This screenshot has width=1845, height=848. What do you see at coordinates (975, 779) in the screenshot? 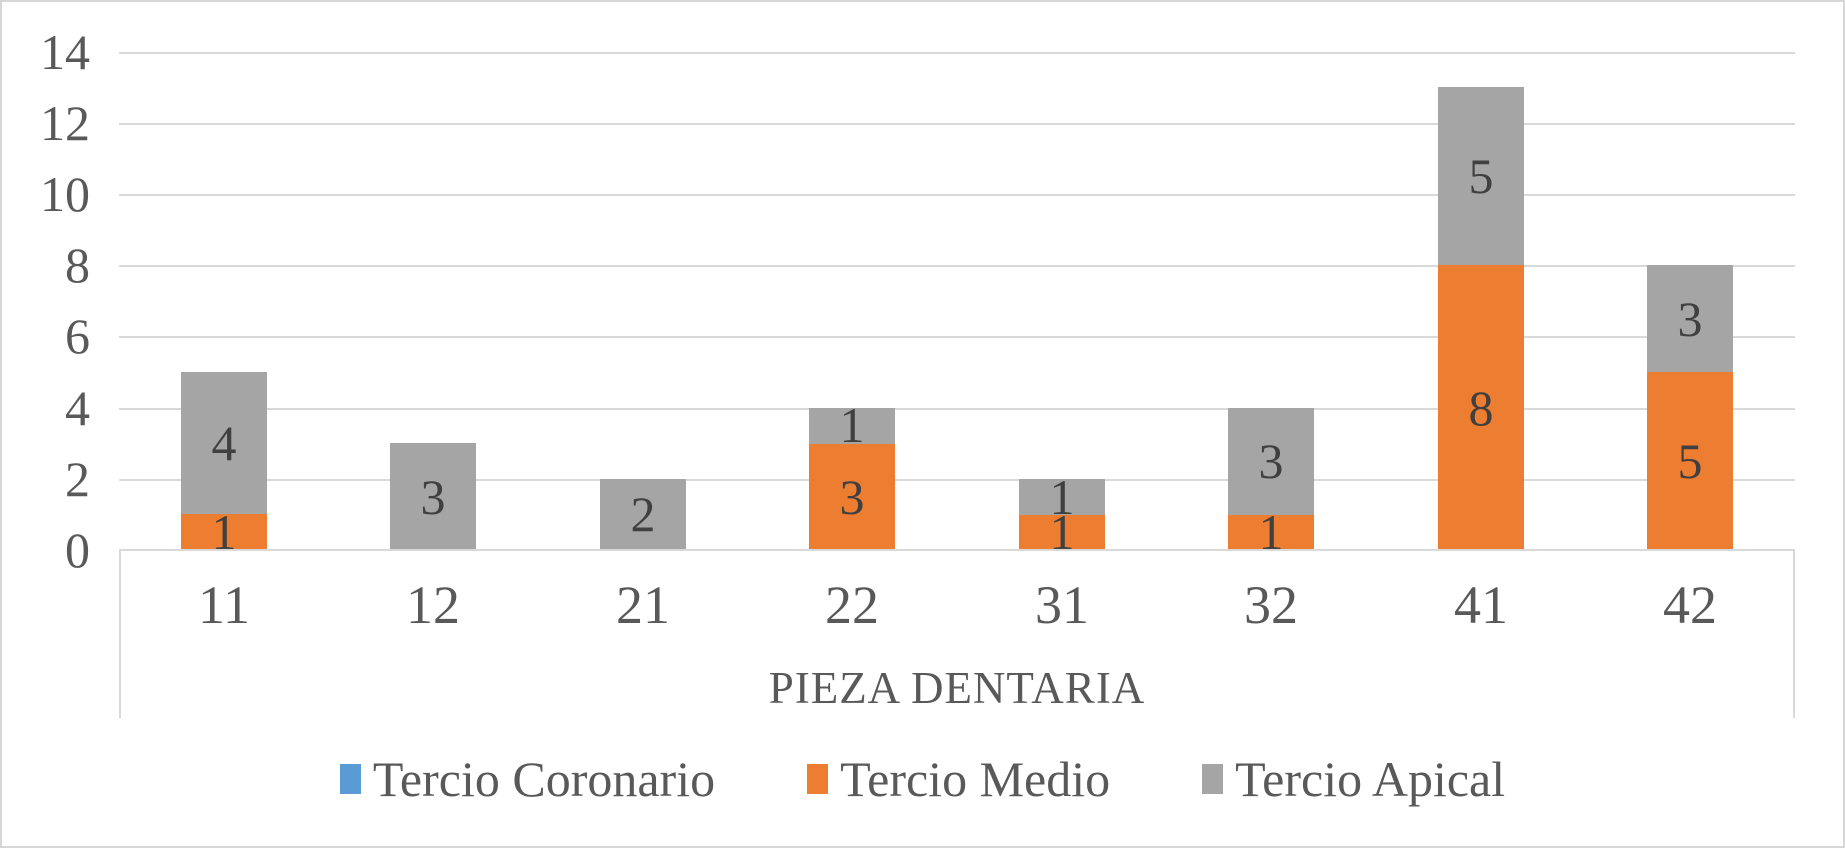
I see `legend-label: Tercio Medio` at bounding box center [975, 779].